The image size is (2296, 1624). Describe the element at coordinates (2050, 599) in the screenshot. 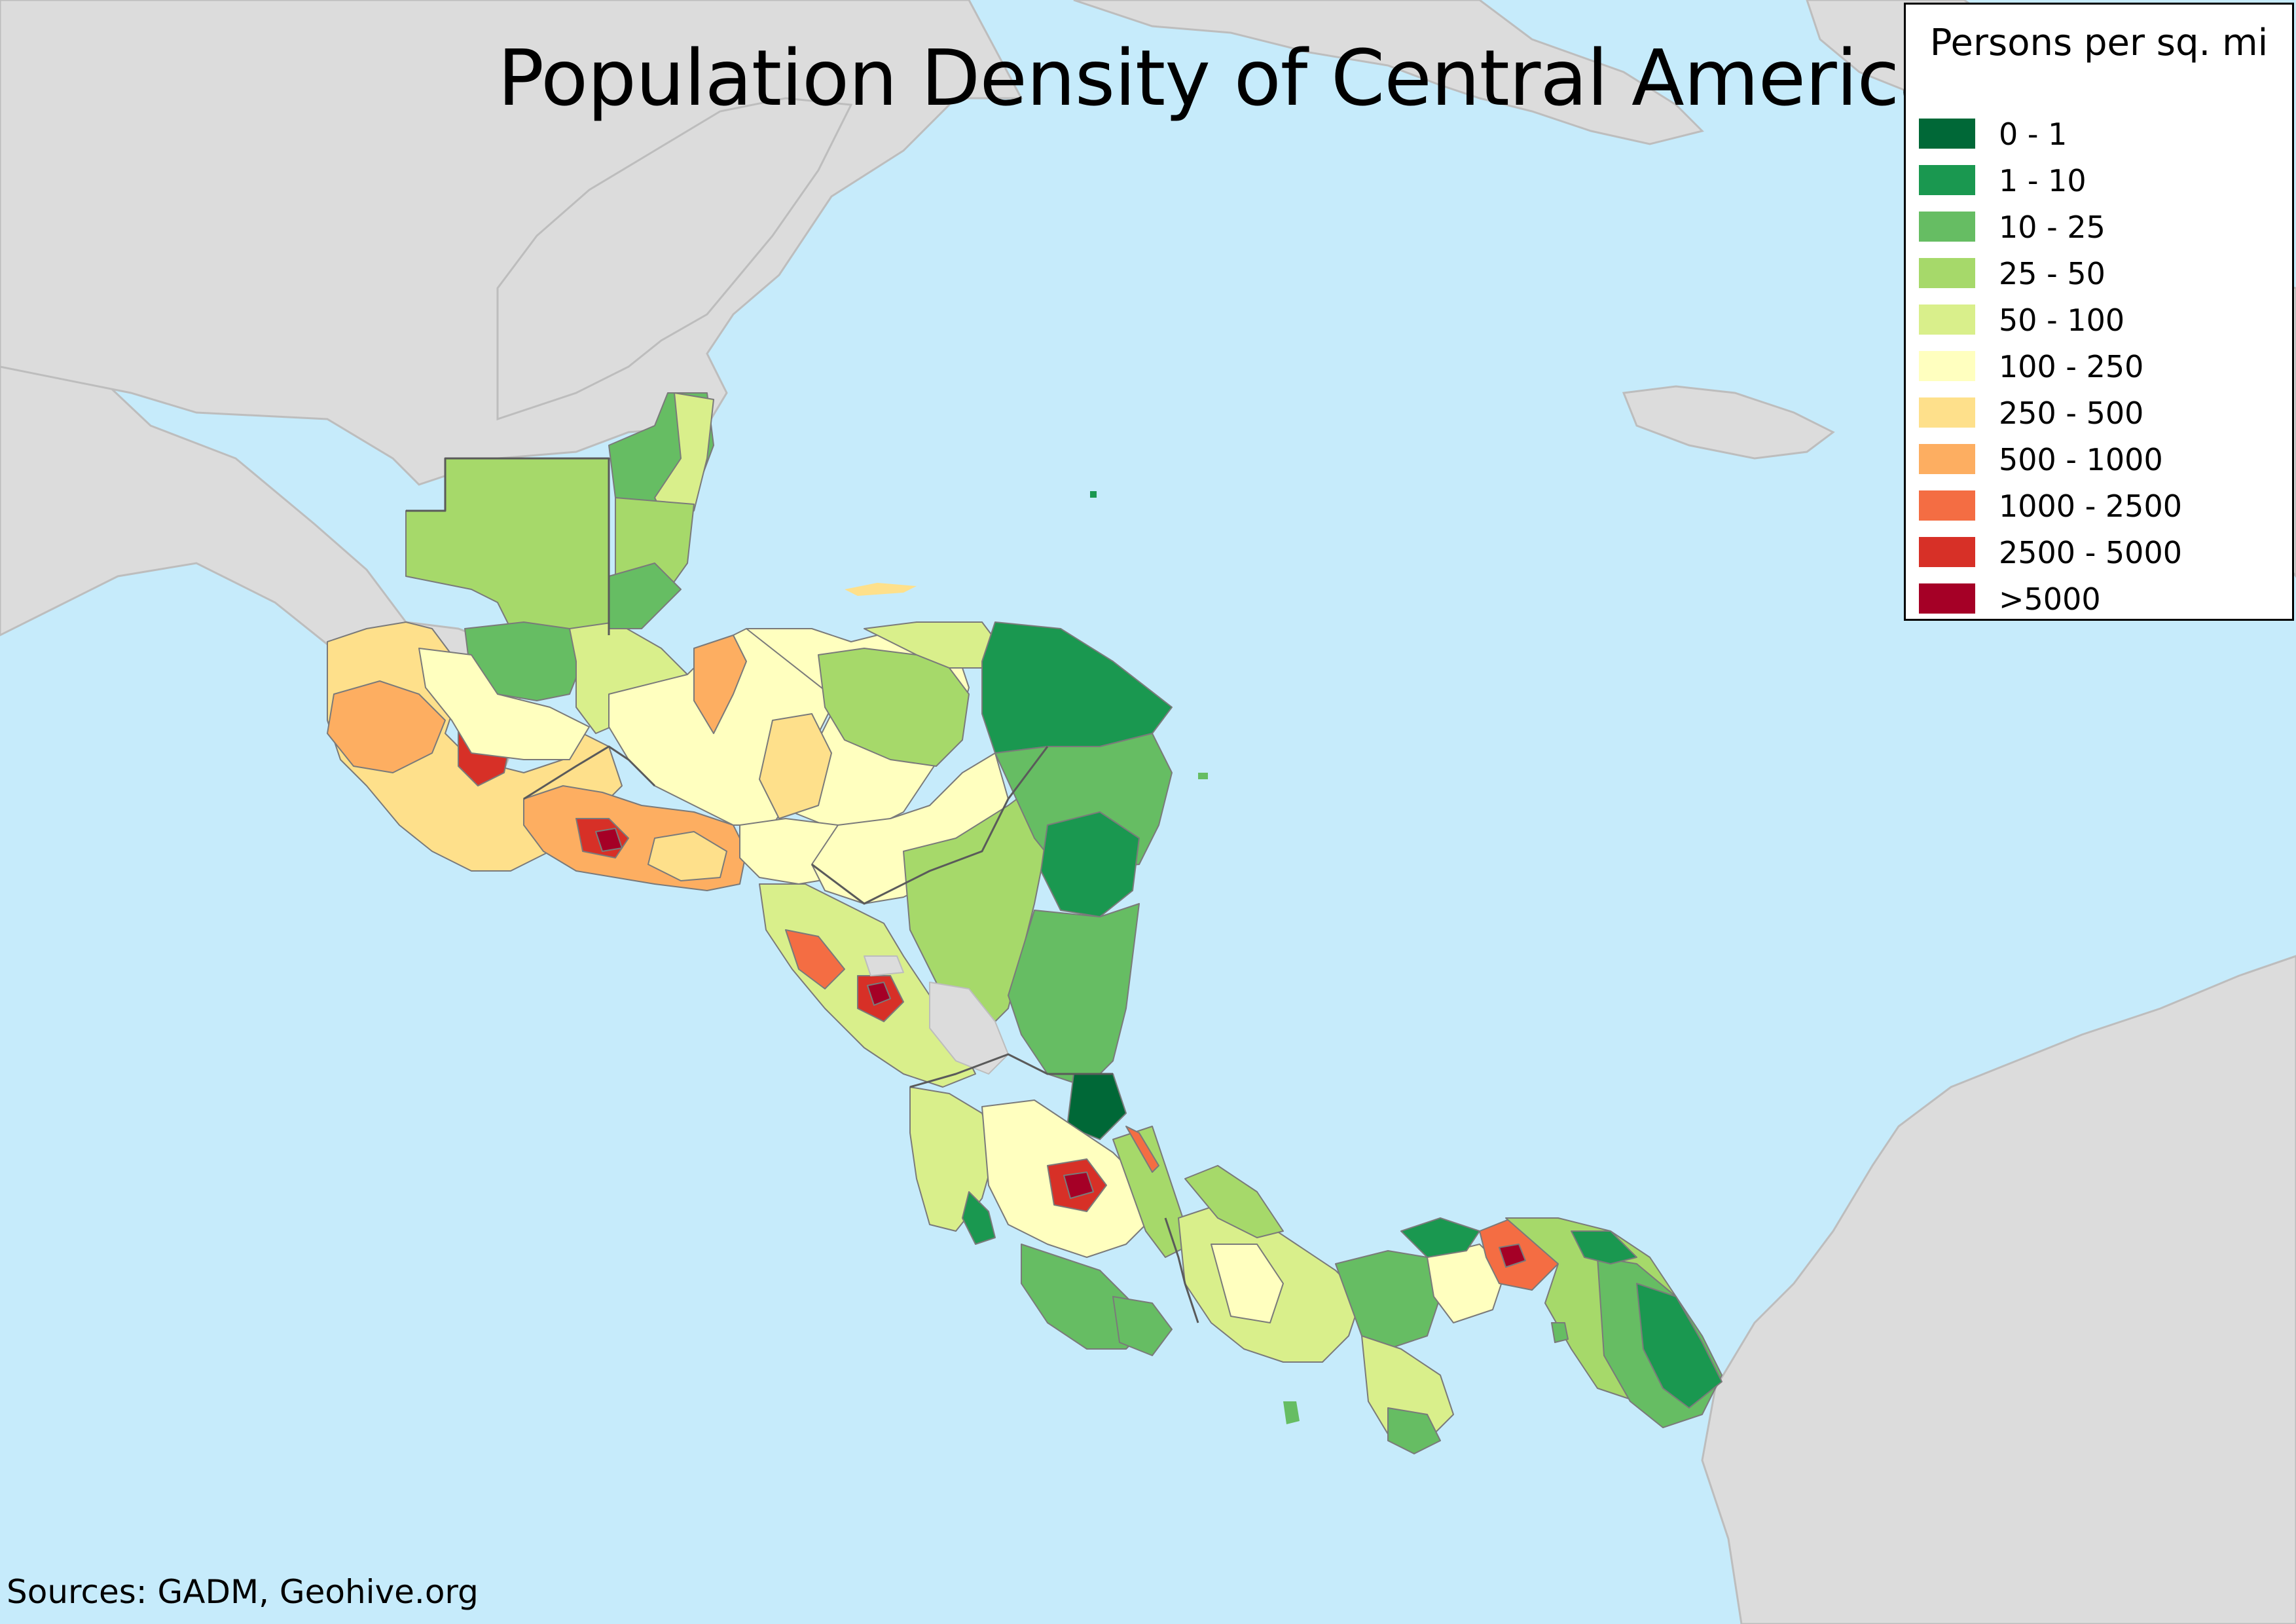

I see `legend-label: >5000` at that location.